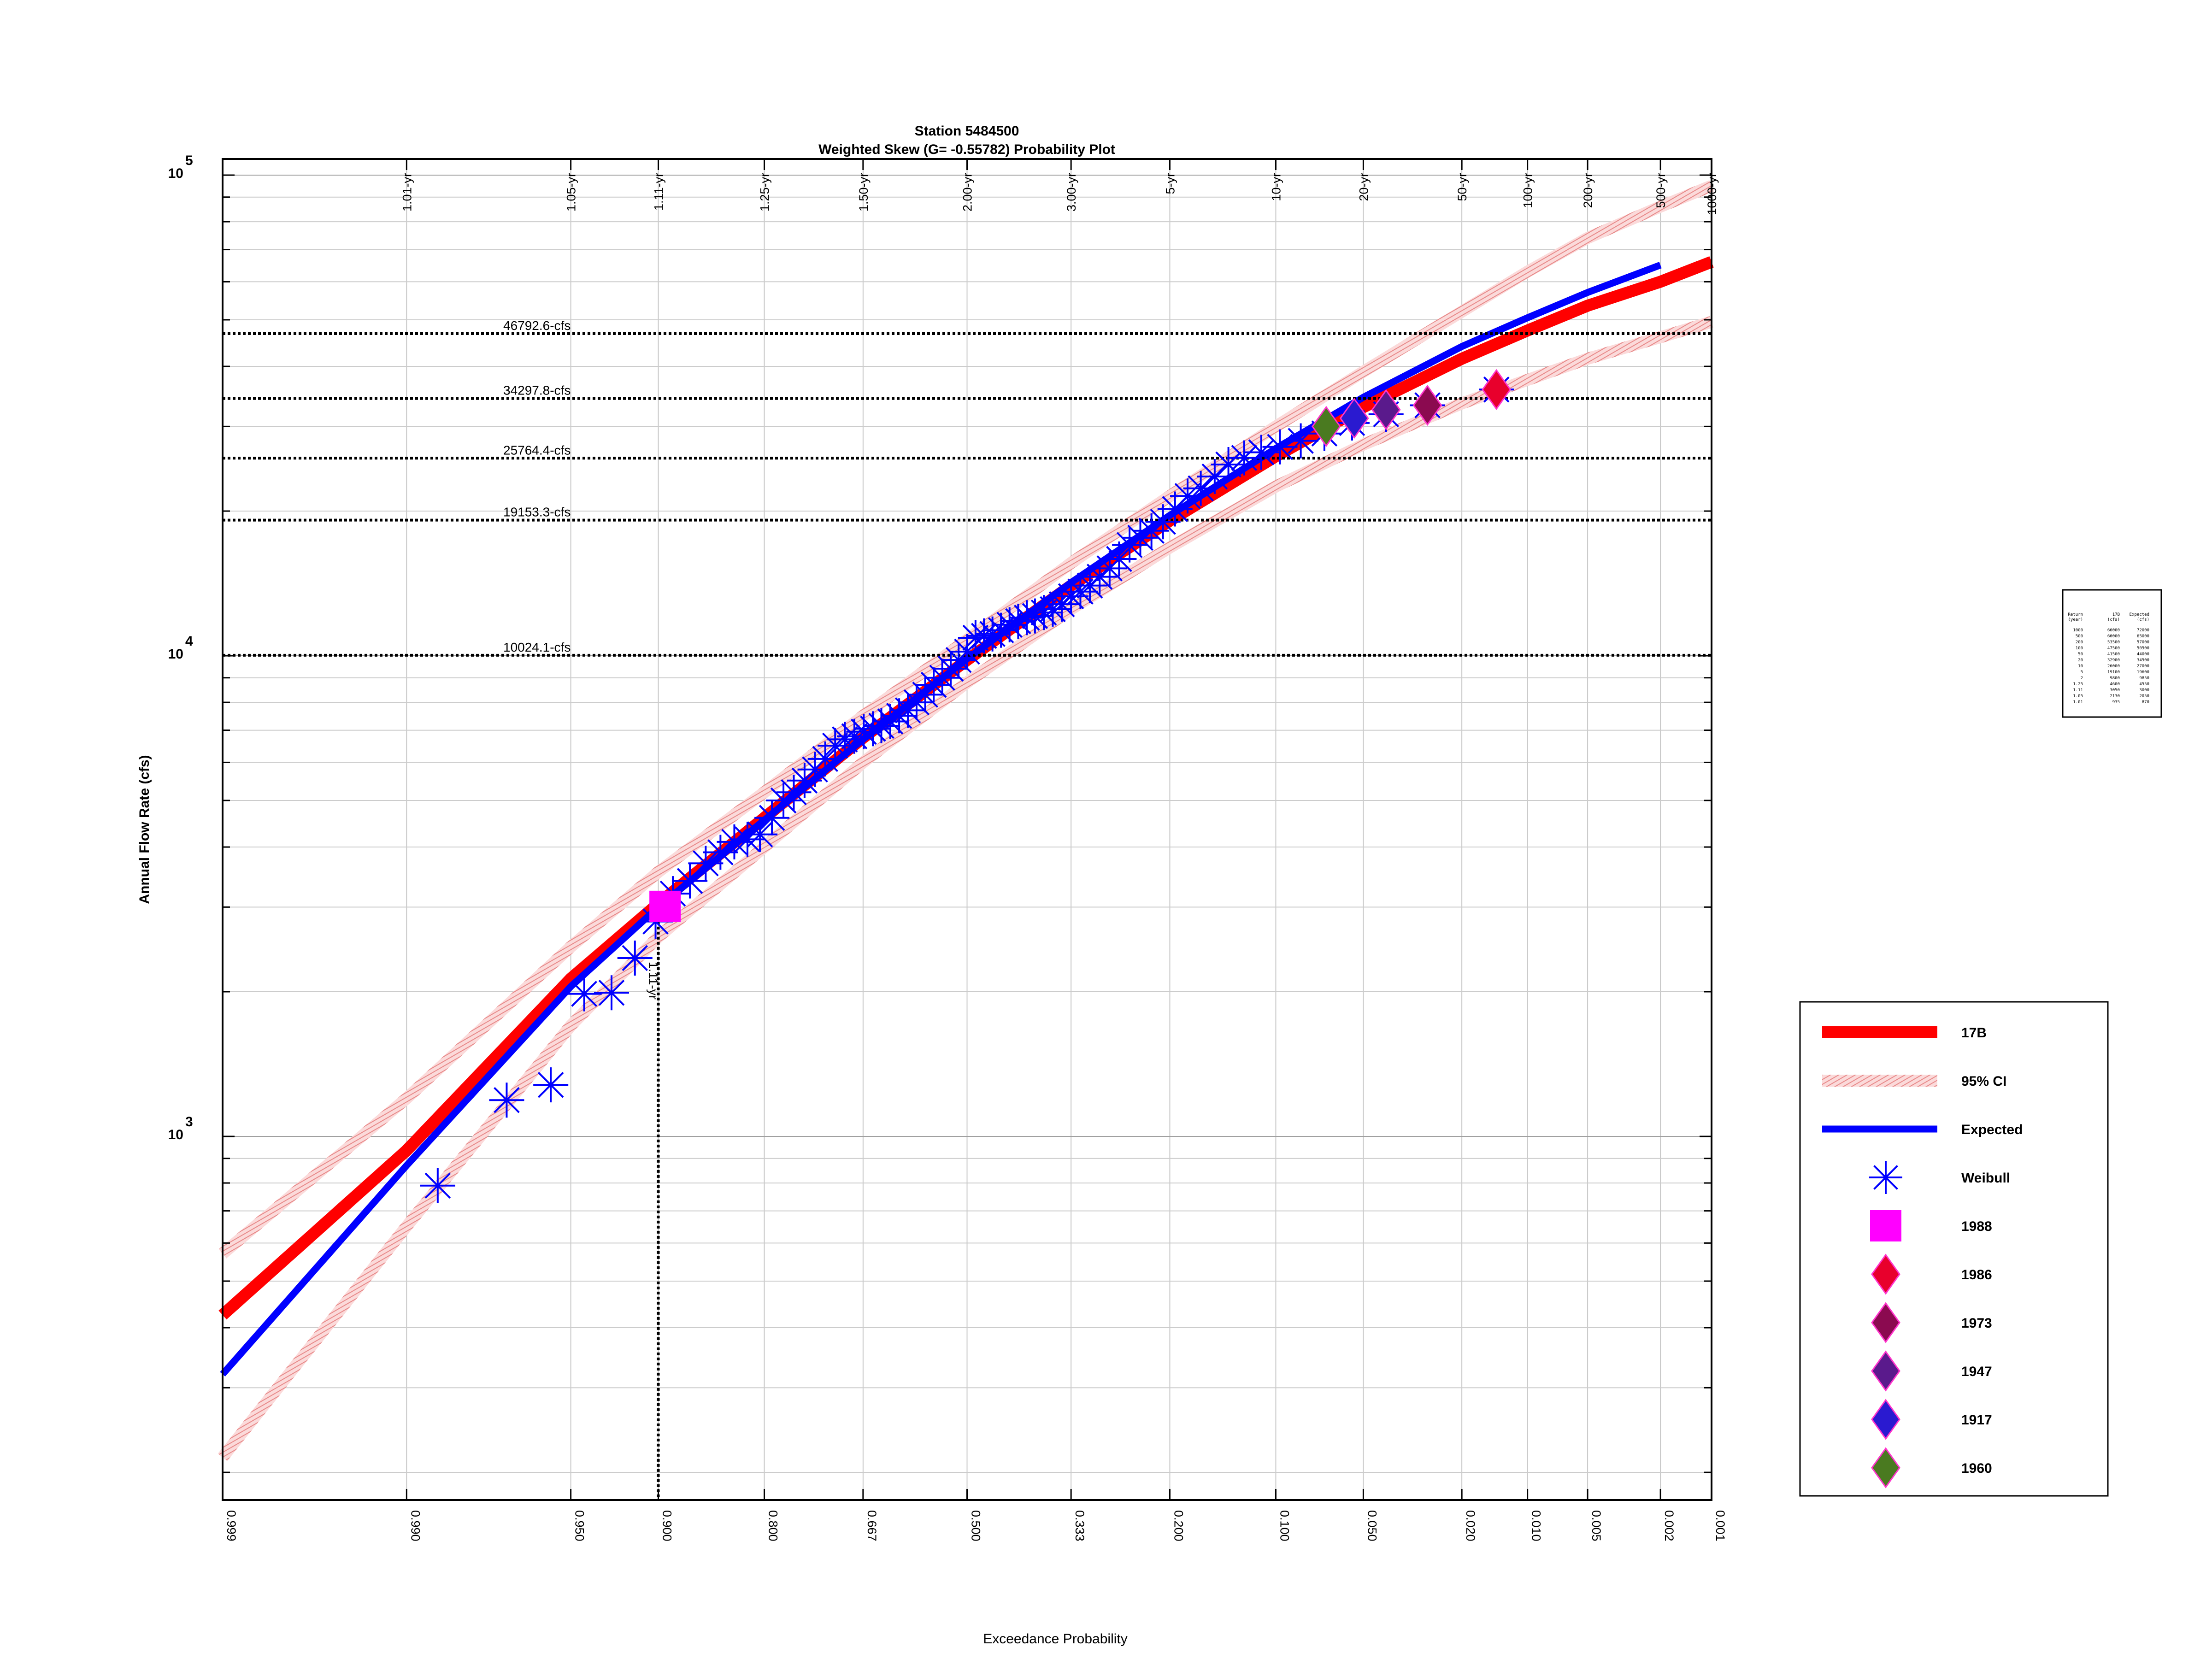 This screenshot has height=1659, width=2212. What do you see at coordinates (189, 641) in the screenshot?
I see `y-tick-exponent: 4` at bounding box center [189, 641].